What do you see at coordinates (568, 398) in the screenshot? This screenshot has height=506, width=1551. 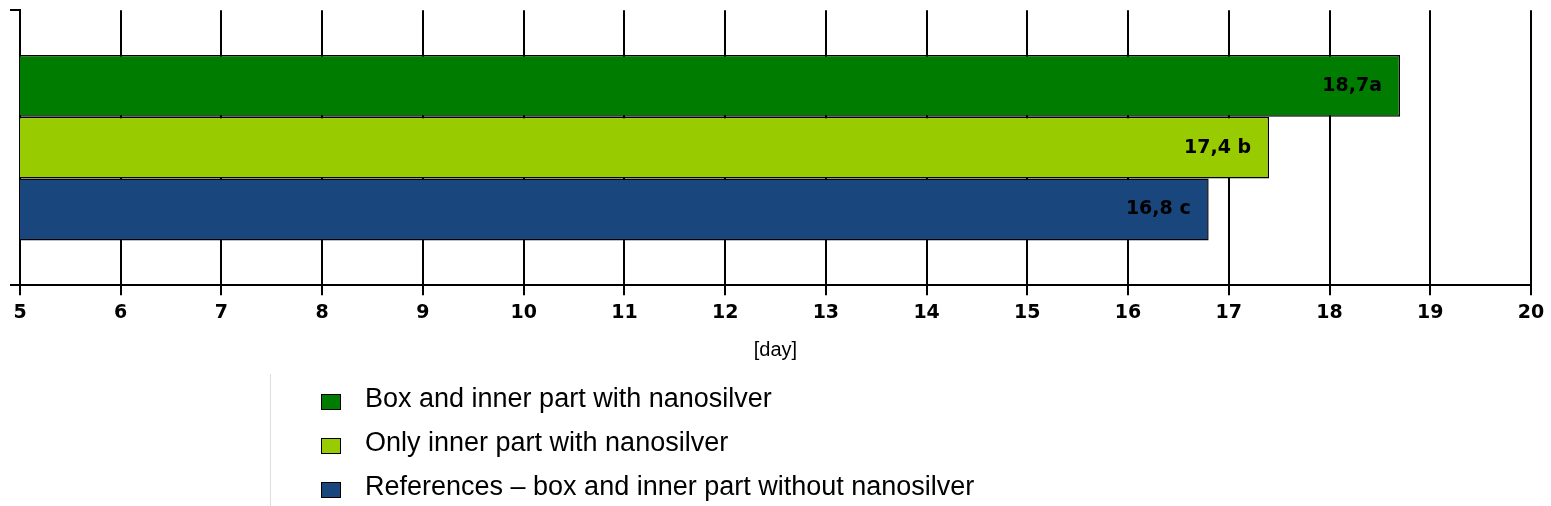 I see `legend-label: Box and inner part with nanosilver` at bounding box center [568, 398].